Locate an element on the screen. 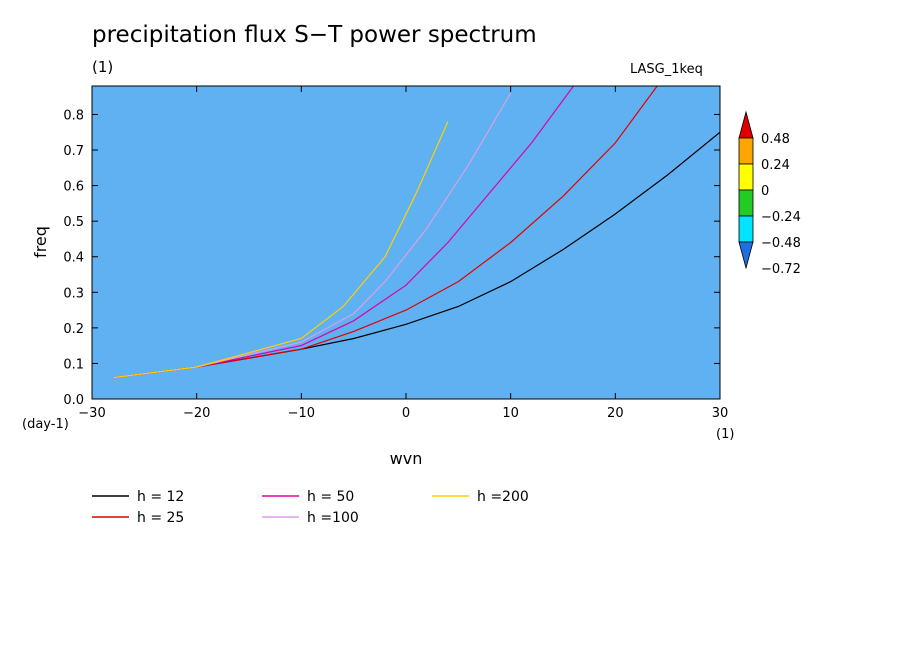 Image resolution: width=904 pixels, height=654 pixels. y-tick-label: 0.5 is located at coordinates (73, 222).